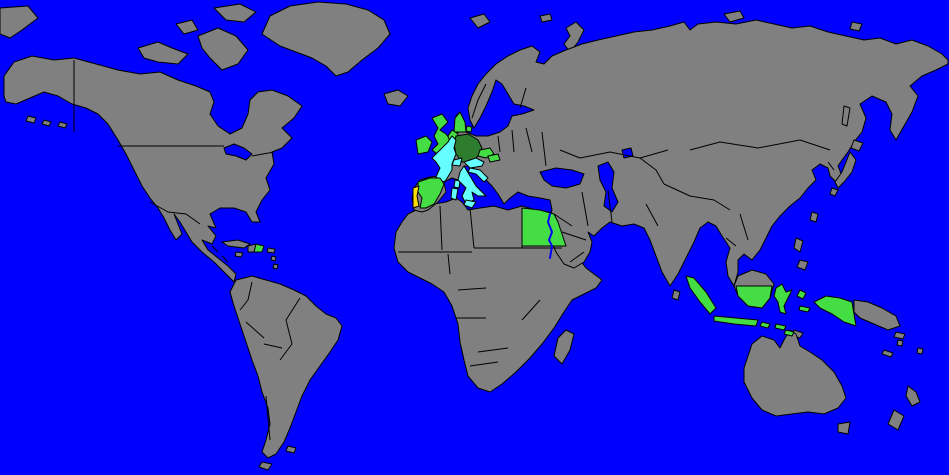  Describe the element at coordinates (783, 299) in the screenshot. I see `region-sulawesi` at that location.